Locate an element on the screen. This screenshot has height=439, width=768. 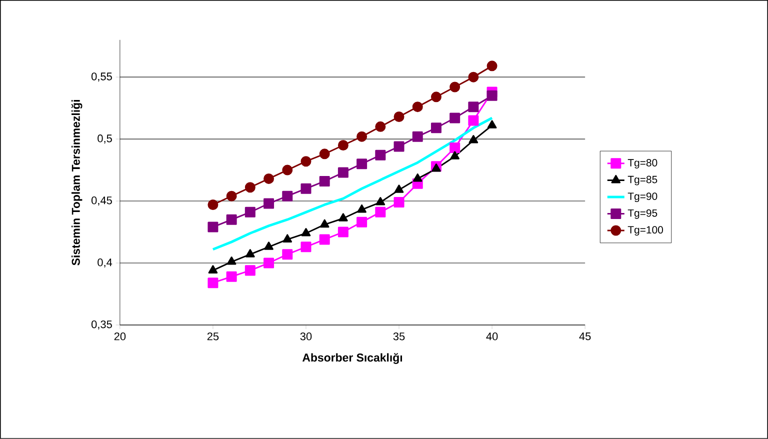
y-tick-label: 0,45 is located at coordinates (102, 201).